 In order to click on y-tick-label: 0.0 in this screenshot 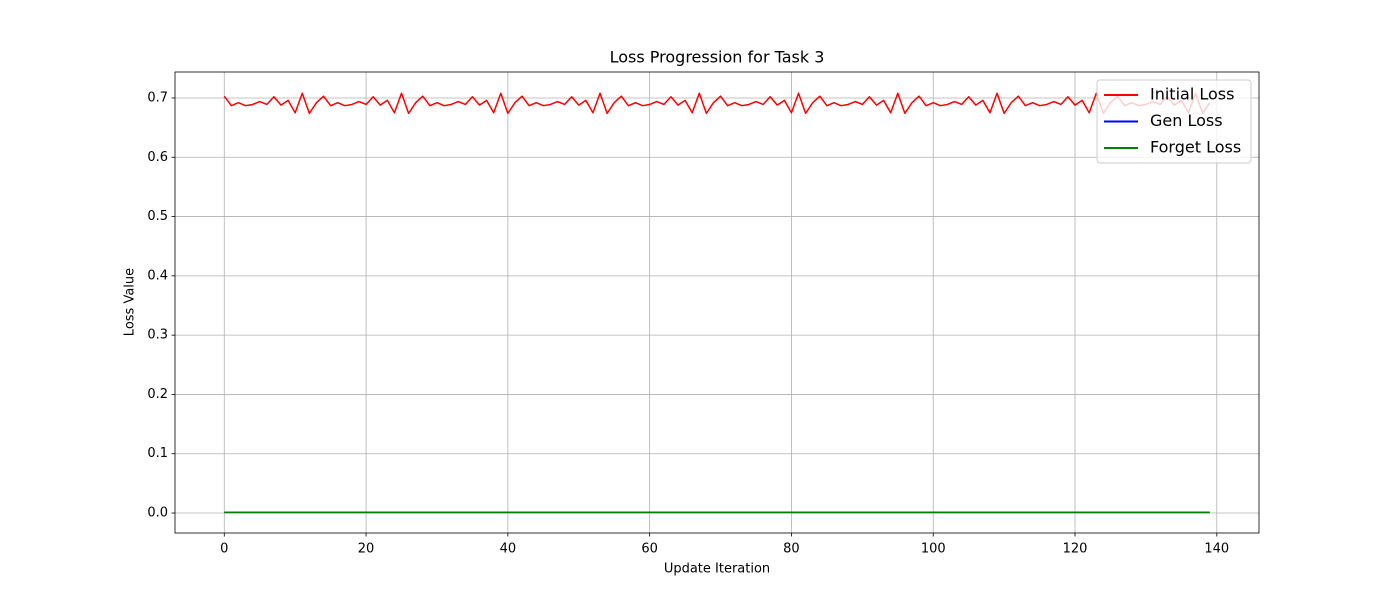, I will do `click(157, 513)`.